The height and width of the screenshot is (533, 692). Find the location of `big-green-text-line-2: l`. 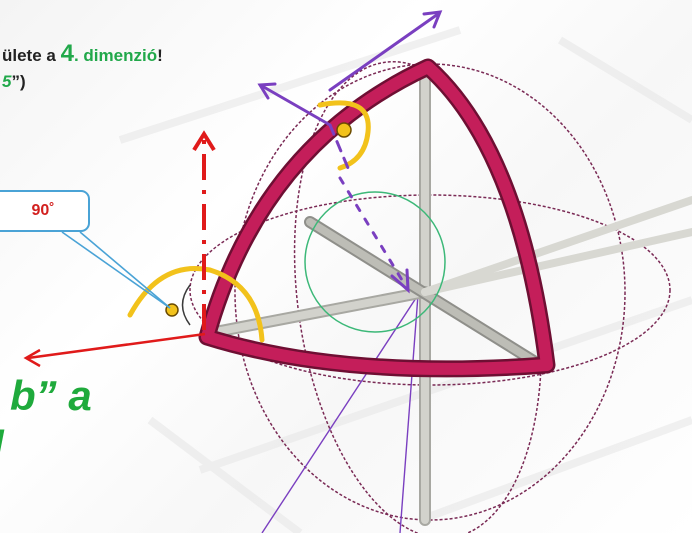

big-green-text-line-2: l is located at coordinates (2, 446).